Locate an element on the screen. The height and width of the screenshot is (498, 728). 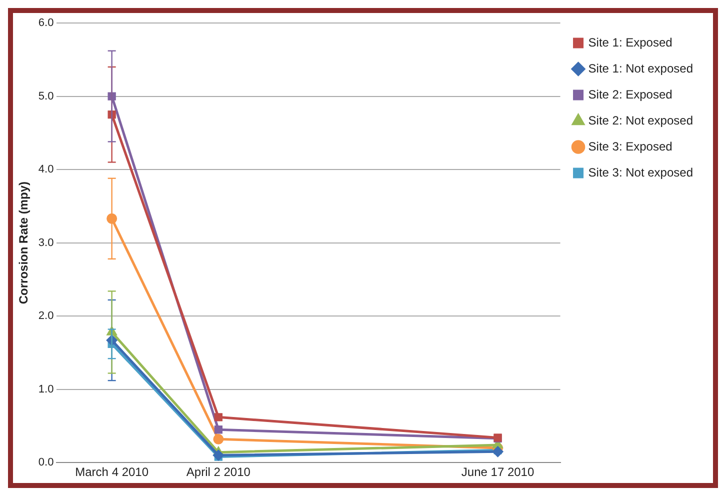
legend-label: Site 3: Exposed is located at coordinates (630, 146).